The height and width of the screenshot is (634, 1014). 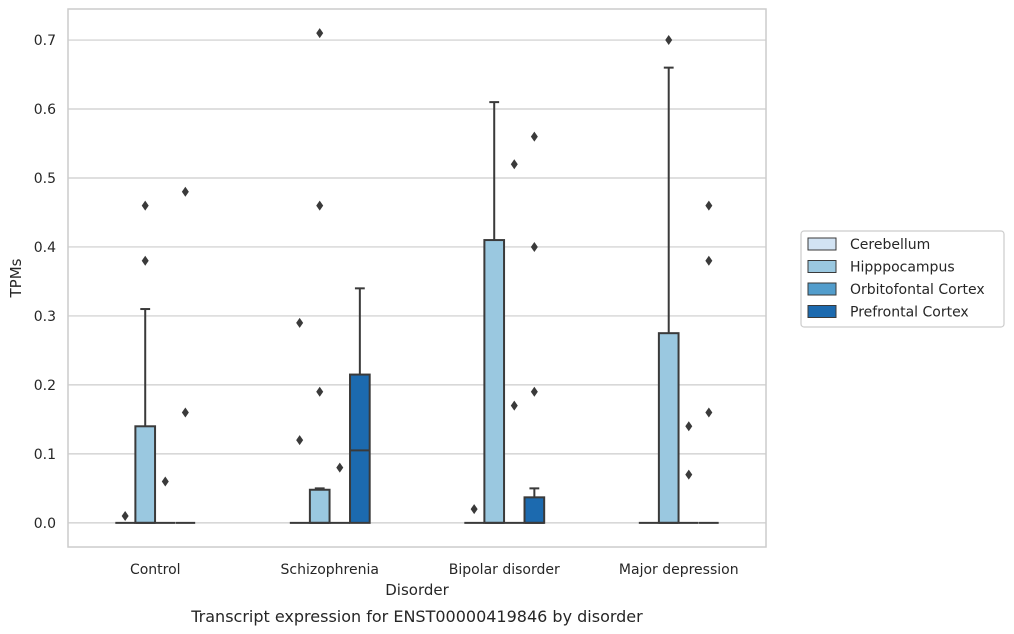 I want to click on y-tick-label: 0.2, so click(x=45, y=386).